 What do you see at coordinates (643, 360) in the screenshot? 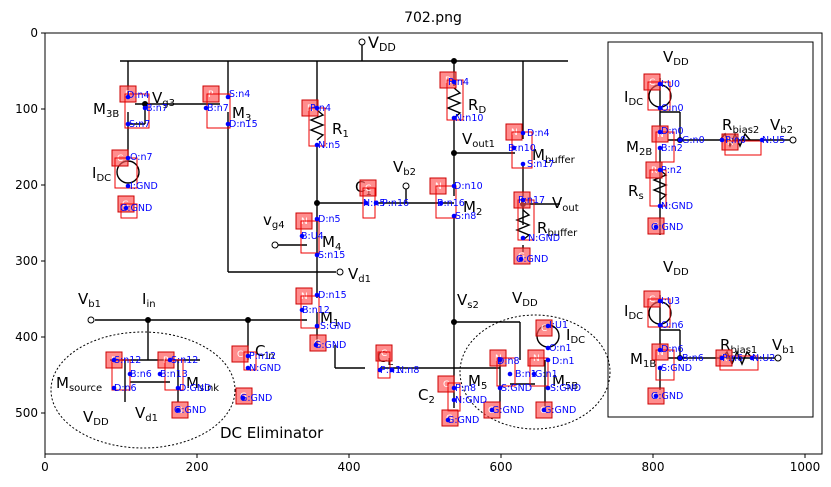
I see `label-m1b: M1B` at bounding box center [643, 360].